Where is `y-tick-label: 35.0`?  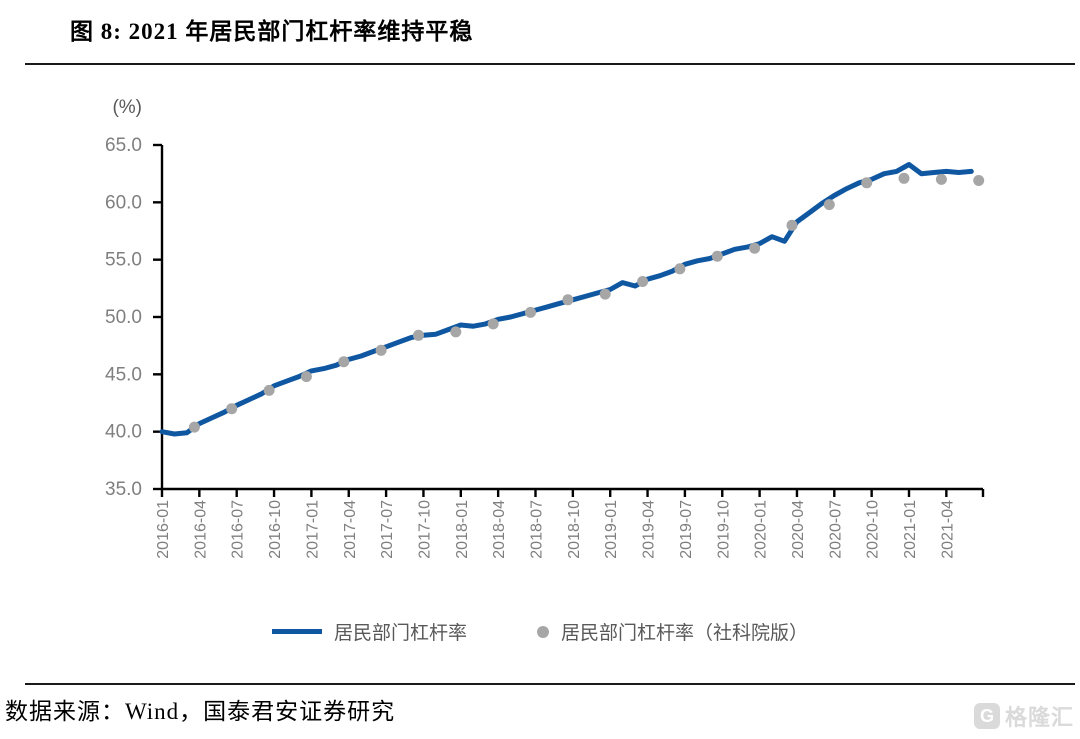 y-tick-label: 35.0 is located at coordinates (123, 489).